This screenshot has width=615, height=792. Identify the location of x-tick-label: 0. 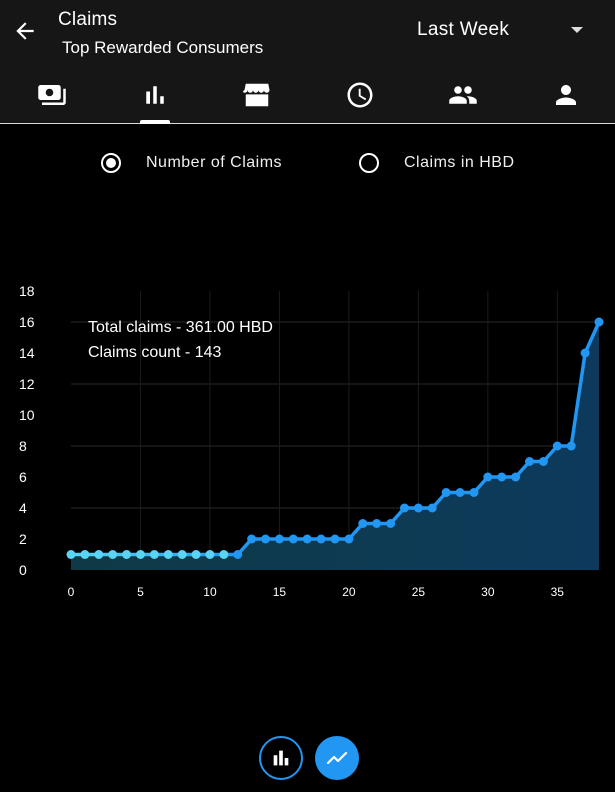
(71, 592).